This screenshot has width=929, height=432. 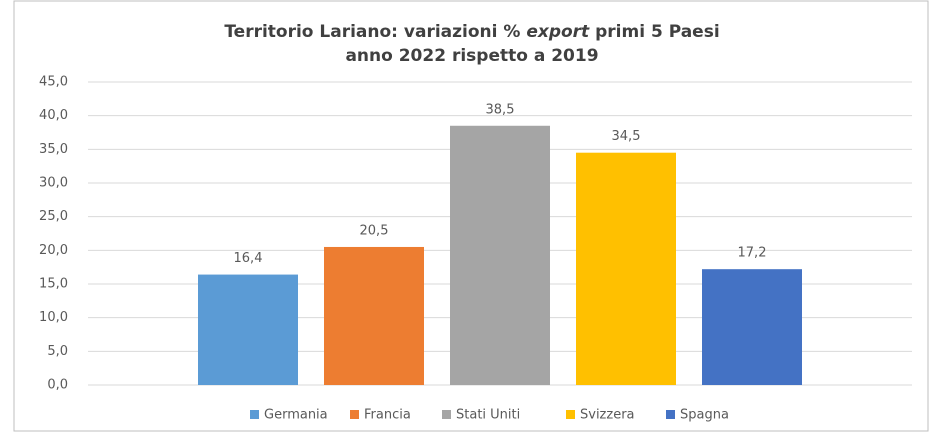 I want to click on legend-label: Spagna, so click(x=704, y=415).